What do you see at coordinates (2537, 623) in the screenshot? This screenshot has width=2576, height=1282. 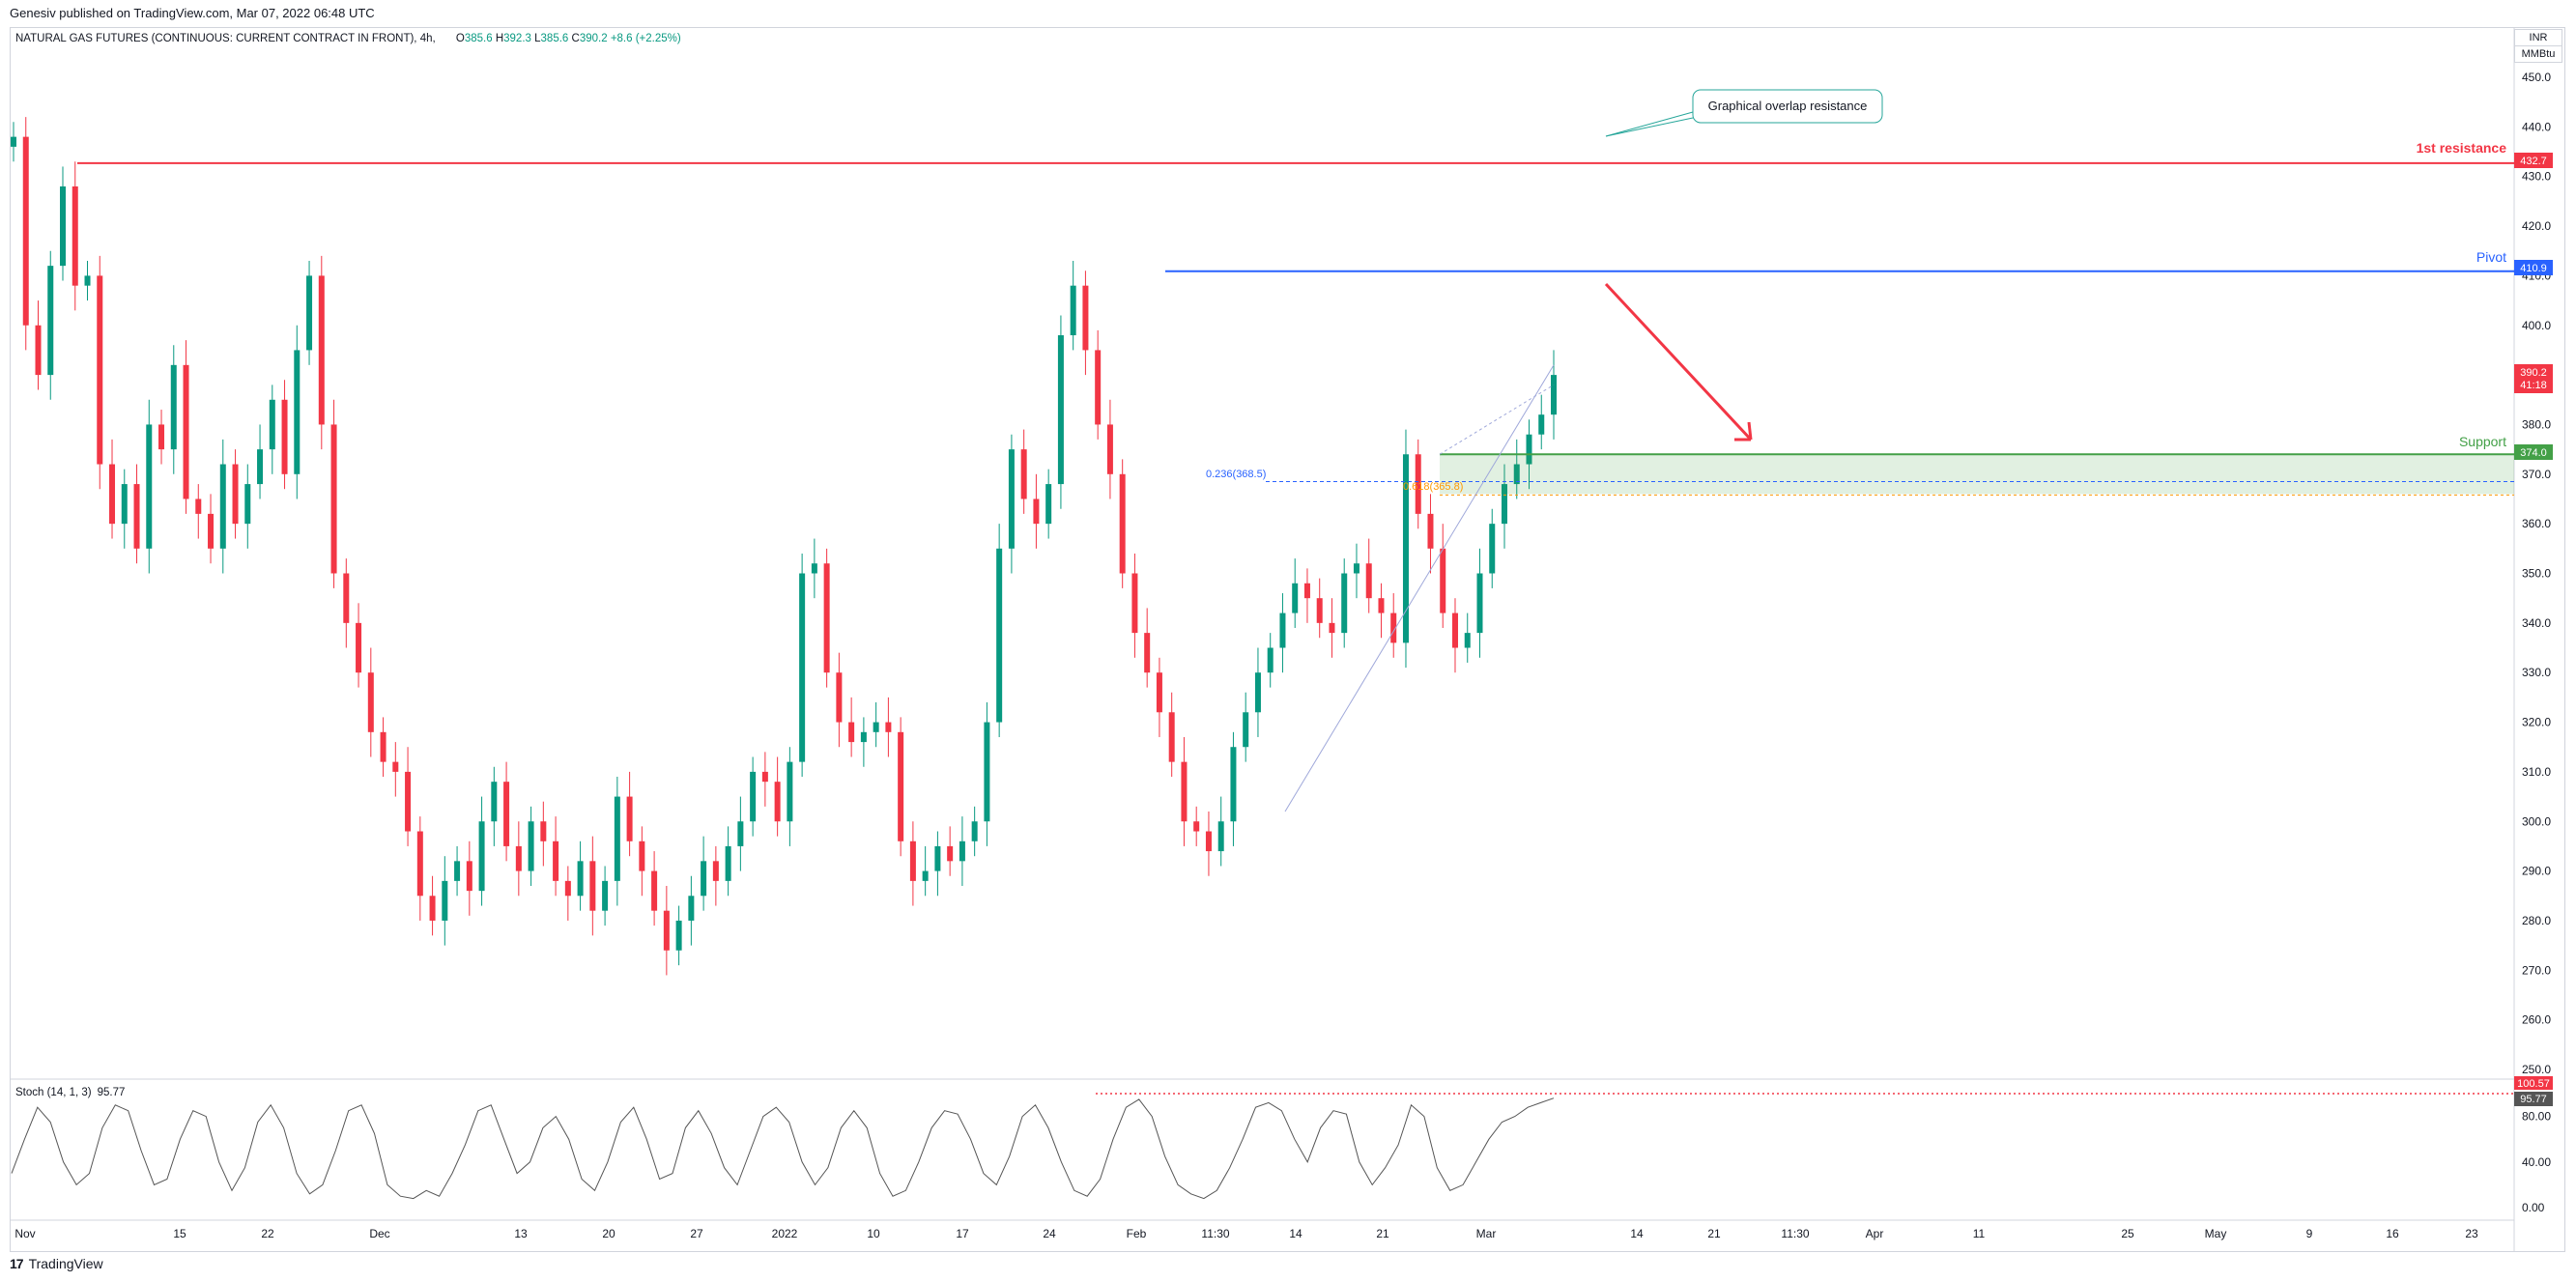 I see `price-tick-label: 340.0` at bounding box center [2537, 623].